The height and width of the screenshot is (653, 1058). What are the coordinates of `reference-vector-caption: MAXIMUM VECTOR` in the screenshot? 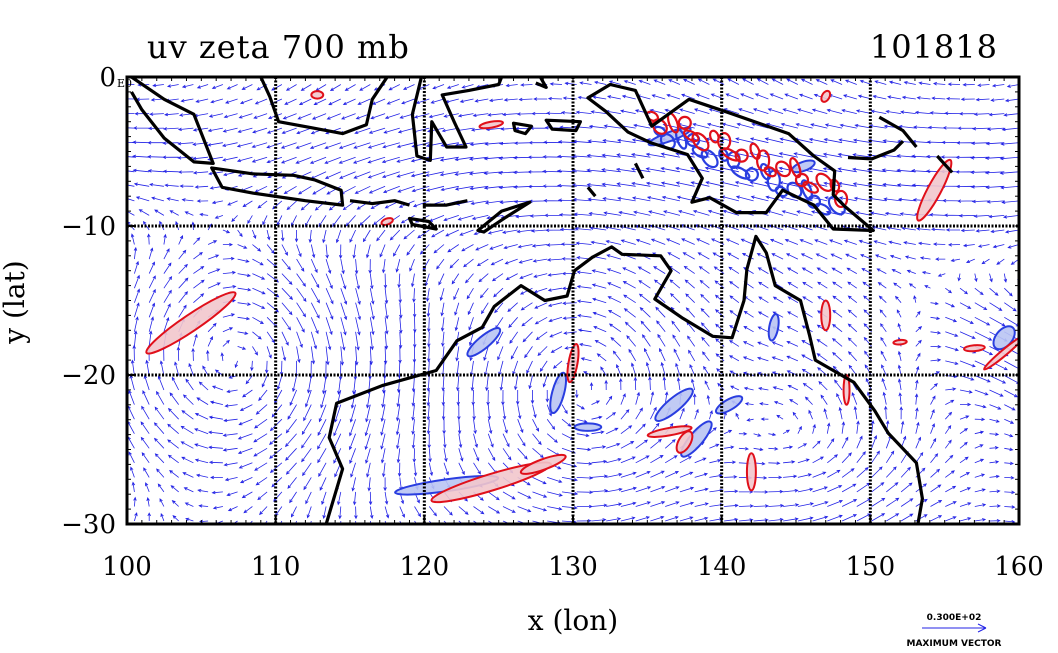 It's located at (953, 644).